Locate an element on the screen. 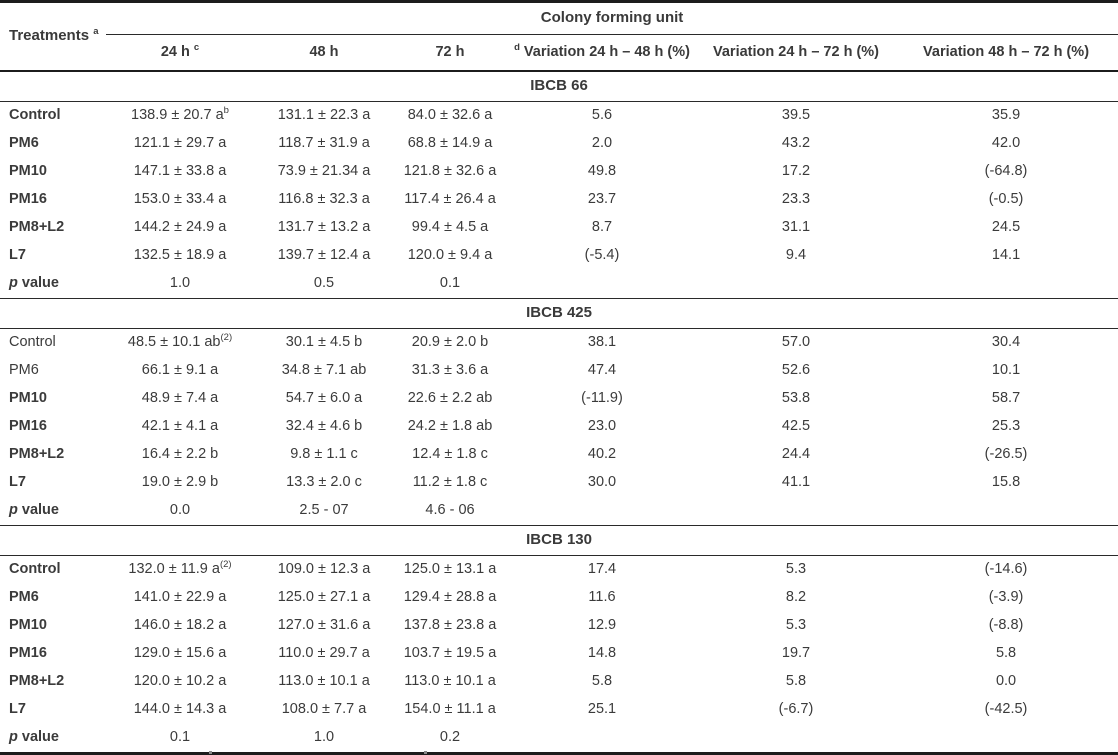  section-header-row: IBCB 66 is located at coordinates (559, 86).